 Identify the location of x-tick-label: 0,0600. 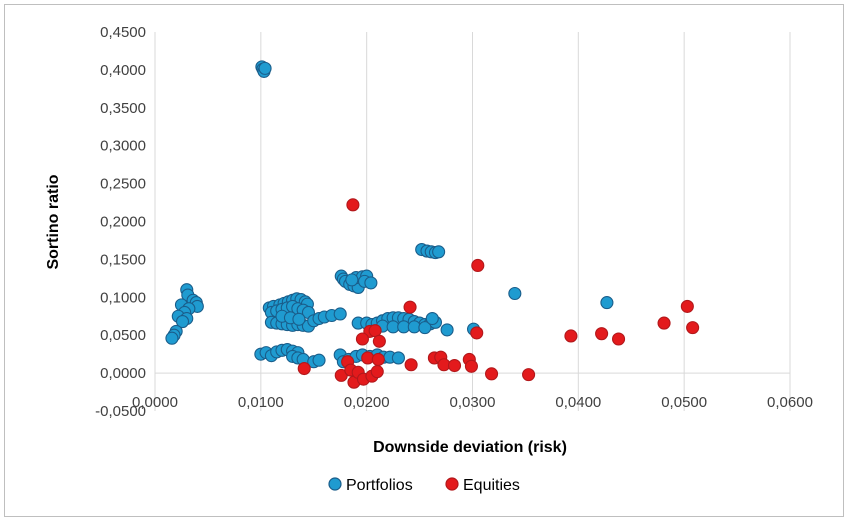
(790, 402).